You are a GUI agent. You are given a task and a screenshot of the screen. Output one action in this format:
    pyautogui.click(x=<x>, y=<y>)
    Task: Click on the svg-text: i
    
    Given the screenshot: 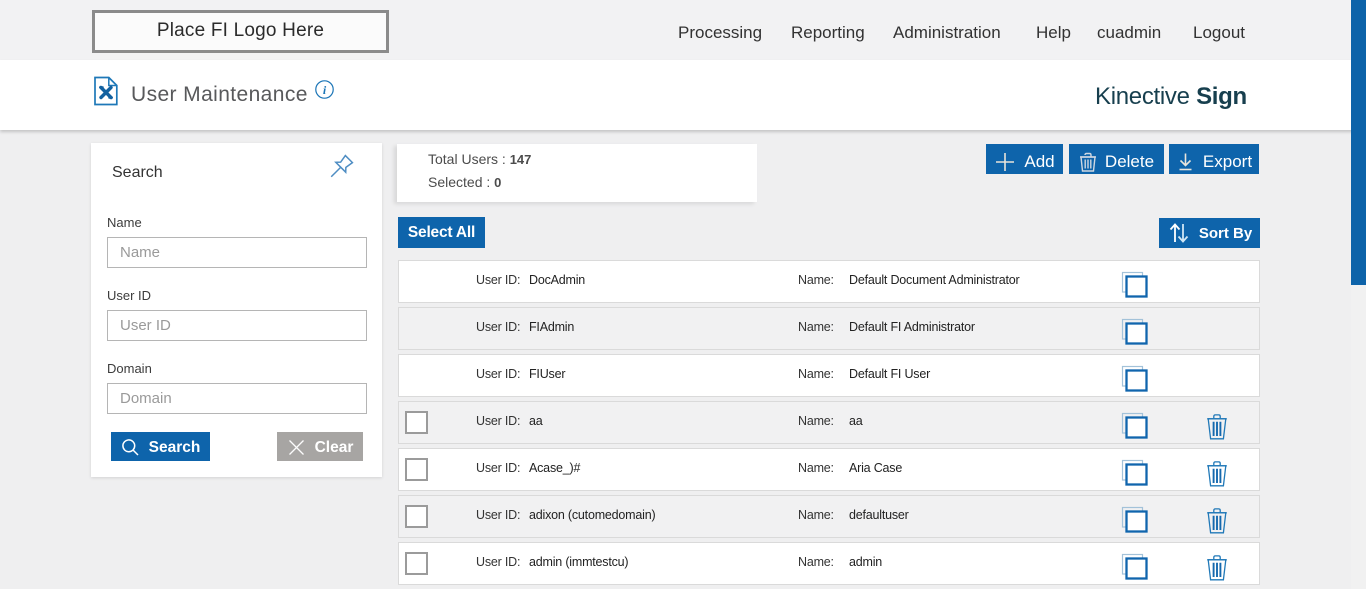 What is the action you would take?
    pyautogui.click(x=325, y=90)
    